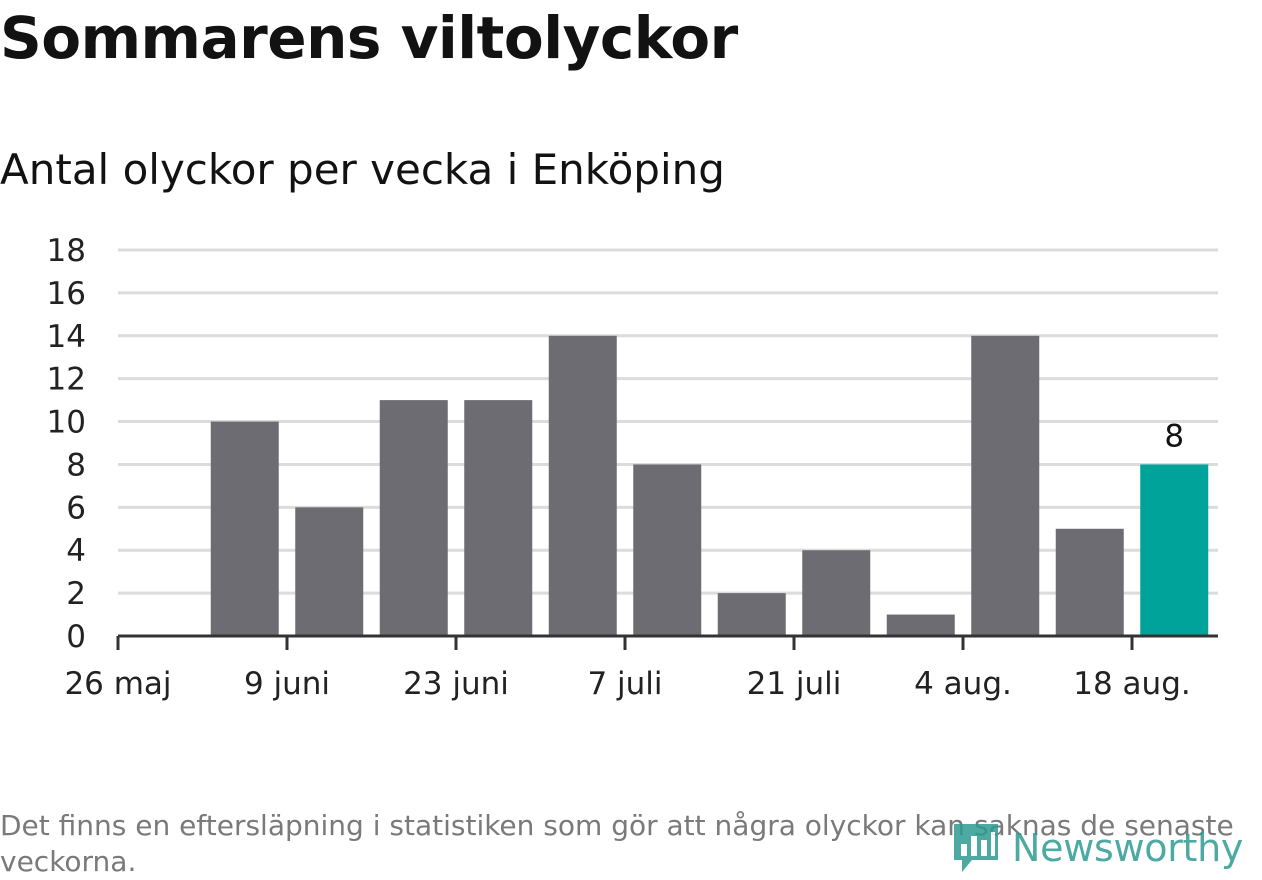  What do you see at coordinates (1128, 848) in the screenshot?
I see `brand-name: Newsworthy` at bounding box center [1128, 848].